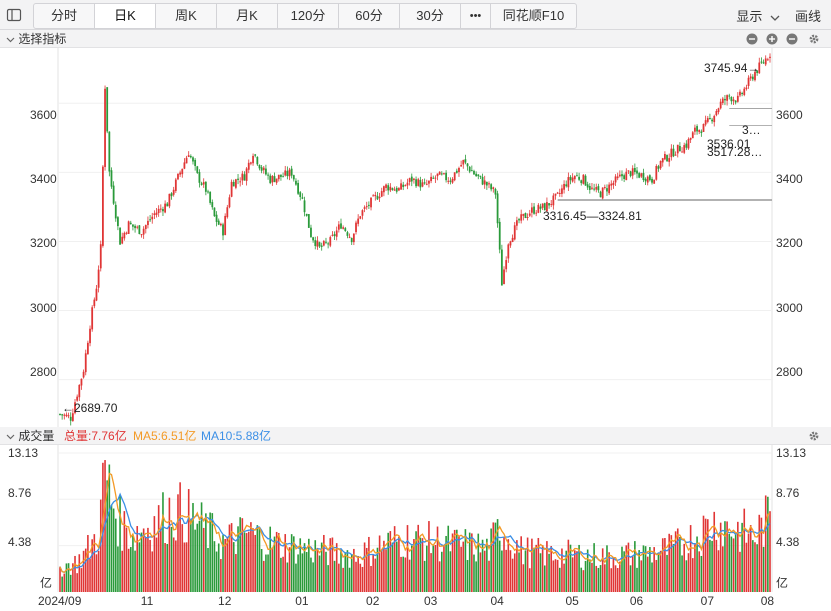 The height and width of the screenshot is (611, 831). I want to click on tab-f10: 同花顺F10, so click(533, 15).